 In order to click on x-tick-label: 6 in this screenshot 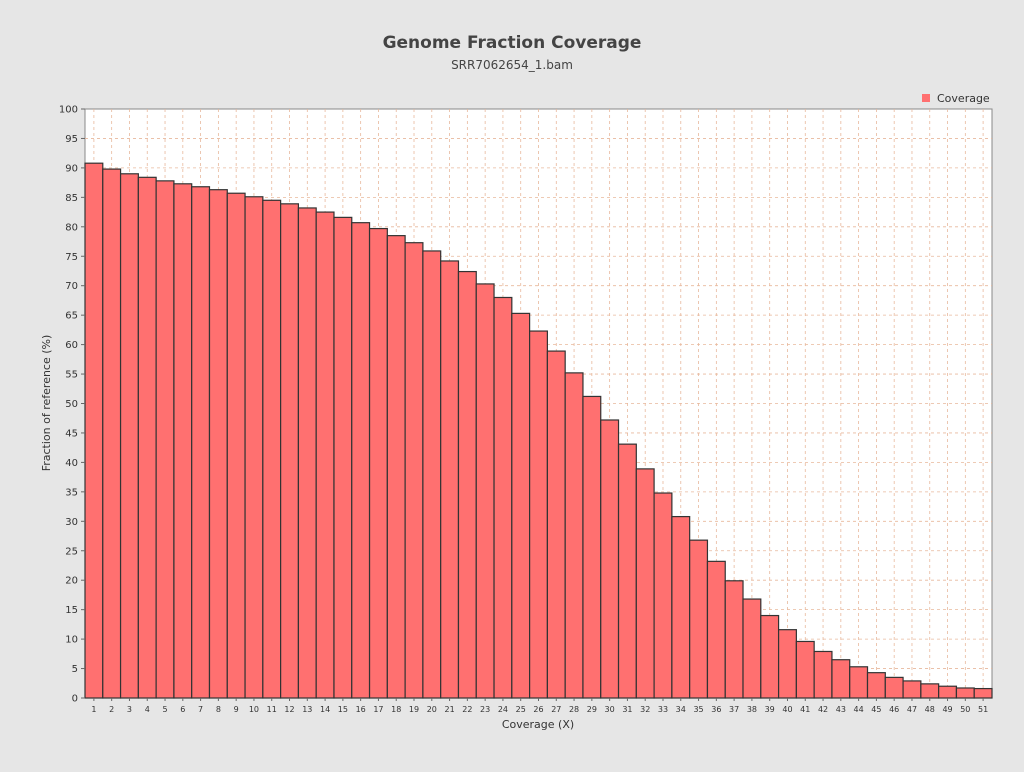, I will do `click(182, 709)`.